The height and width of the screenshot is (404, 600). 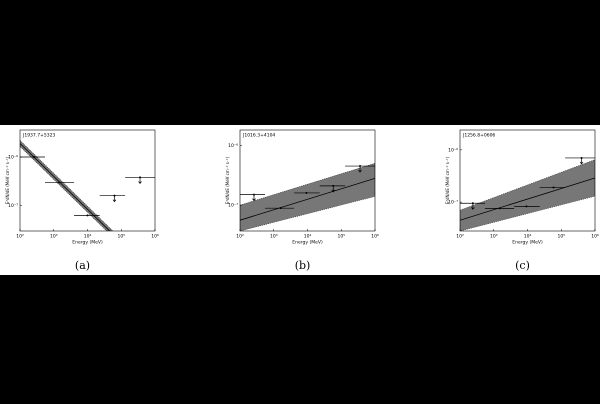 I want to click on source-name: J1016.3+4104, so click(x=258, y=136).